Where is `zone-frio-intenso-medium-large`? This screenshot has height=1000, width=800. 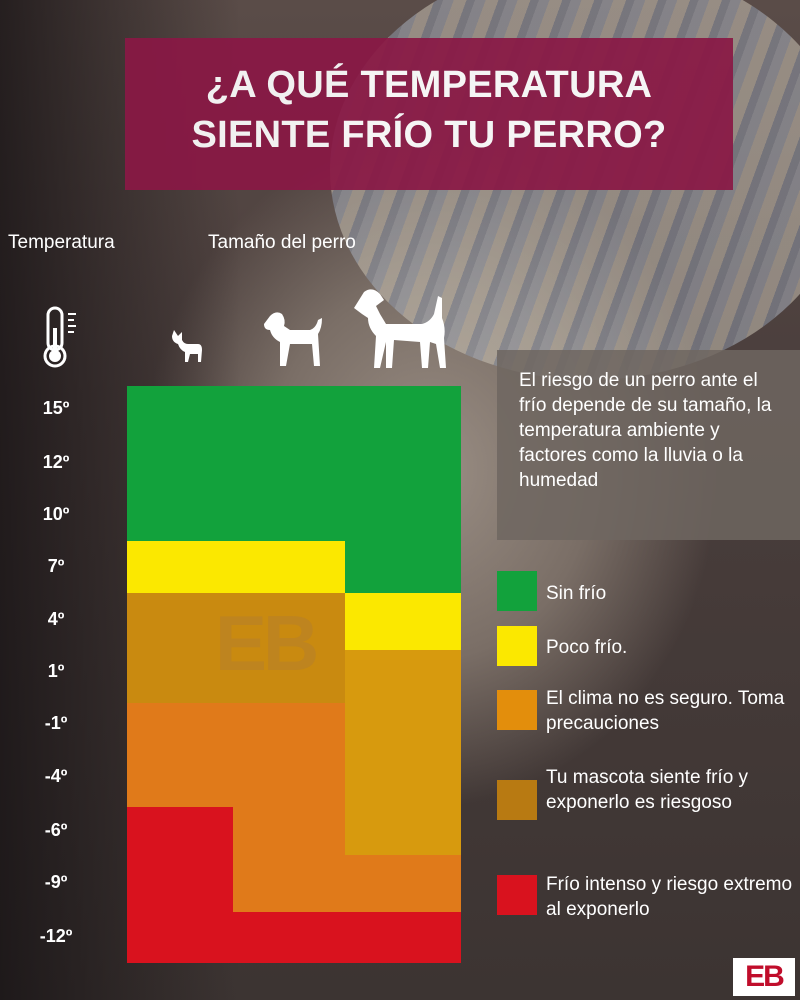
zone-frio-intenso-medium-large is located at coordinates (347, 937).